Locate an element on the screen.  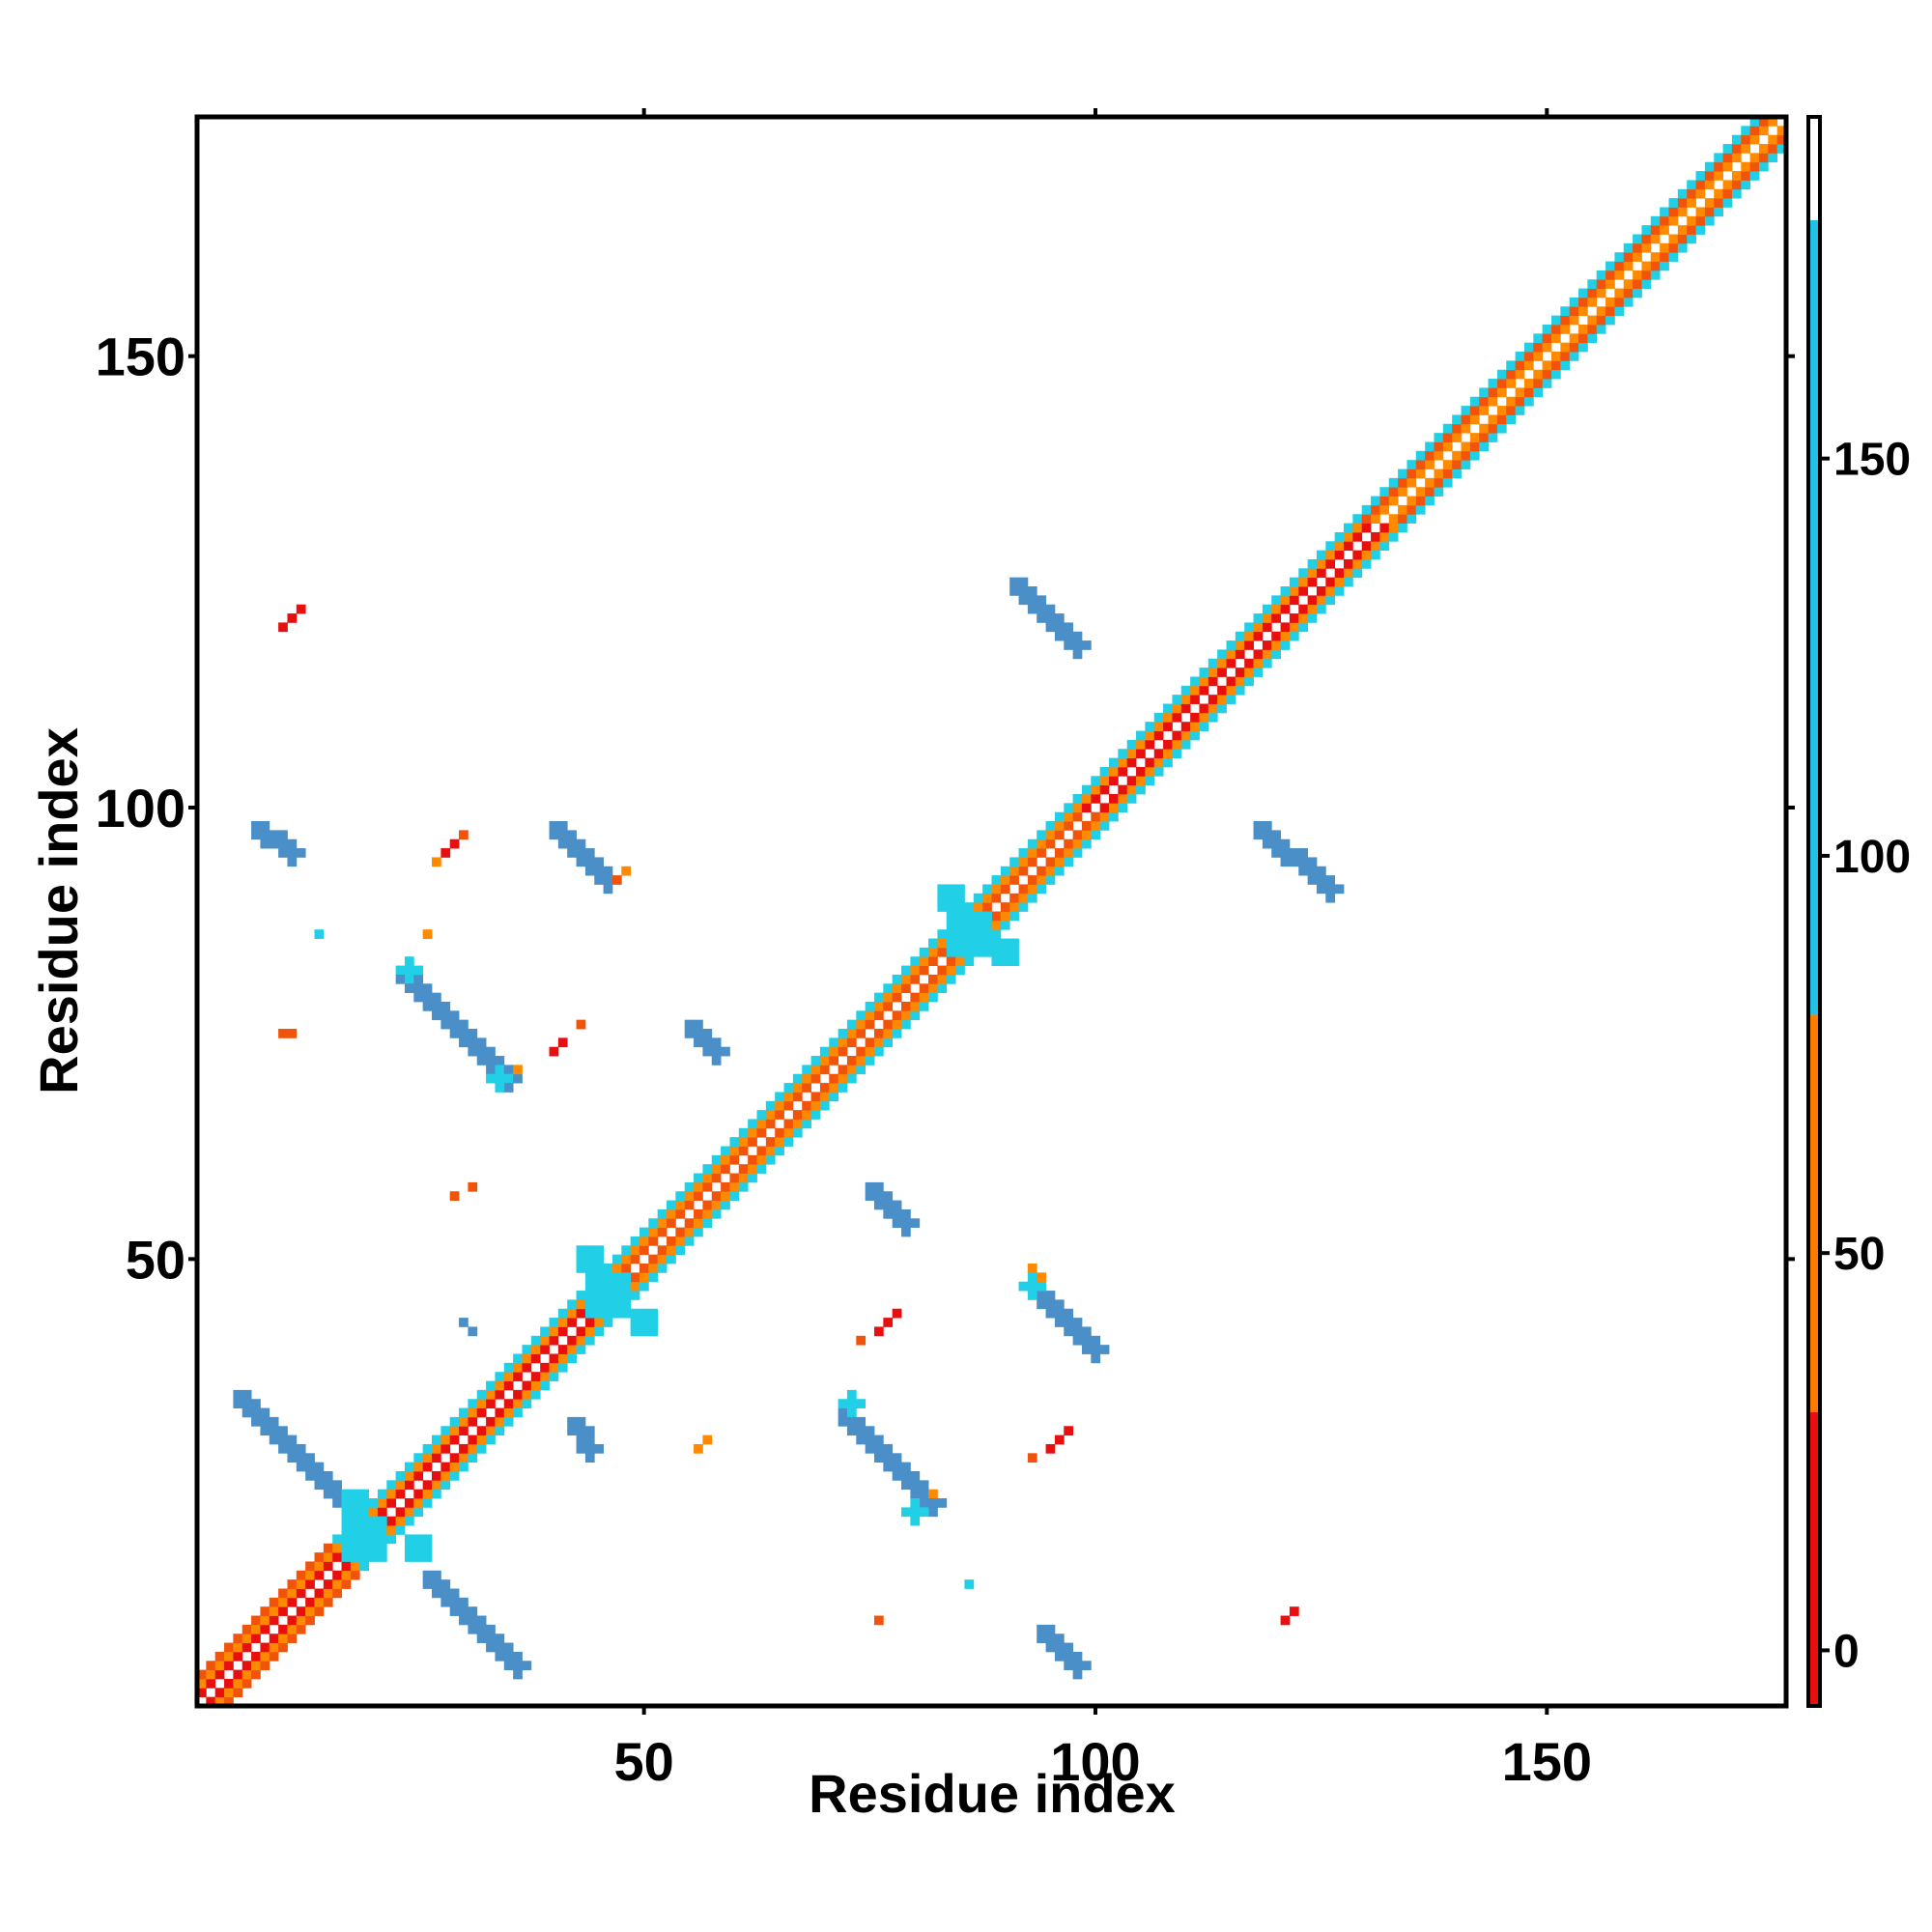
colorbar-tick-label: 150 is located at coordinates (1872, 460).